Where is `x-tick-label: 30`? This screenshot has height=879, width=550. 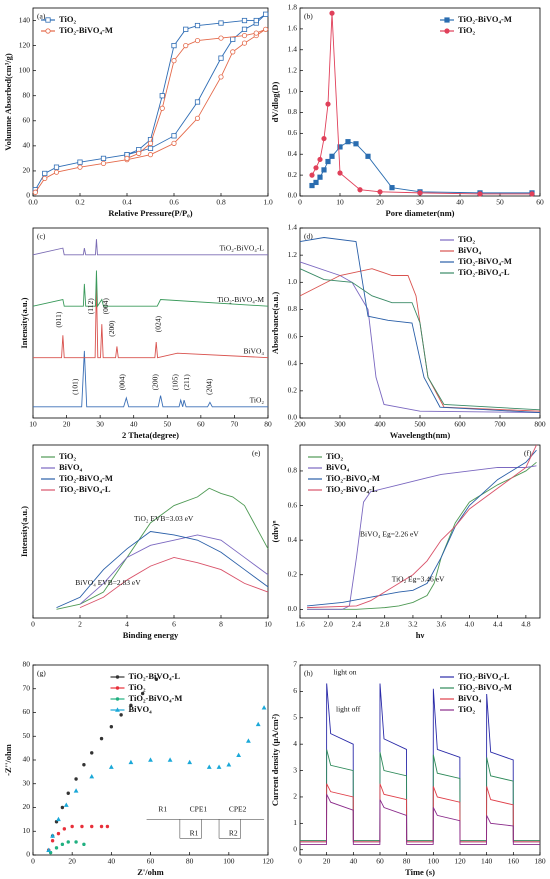
x-tick-label: 30 is located at coordinates (100, 424).